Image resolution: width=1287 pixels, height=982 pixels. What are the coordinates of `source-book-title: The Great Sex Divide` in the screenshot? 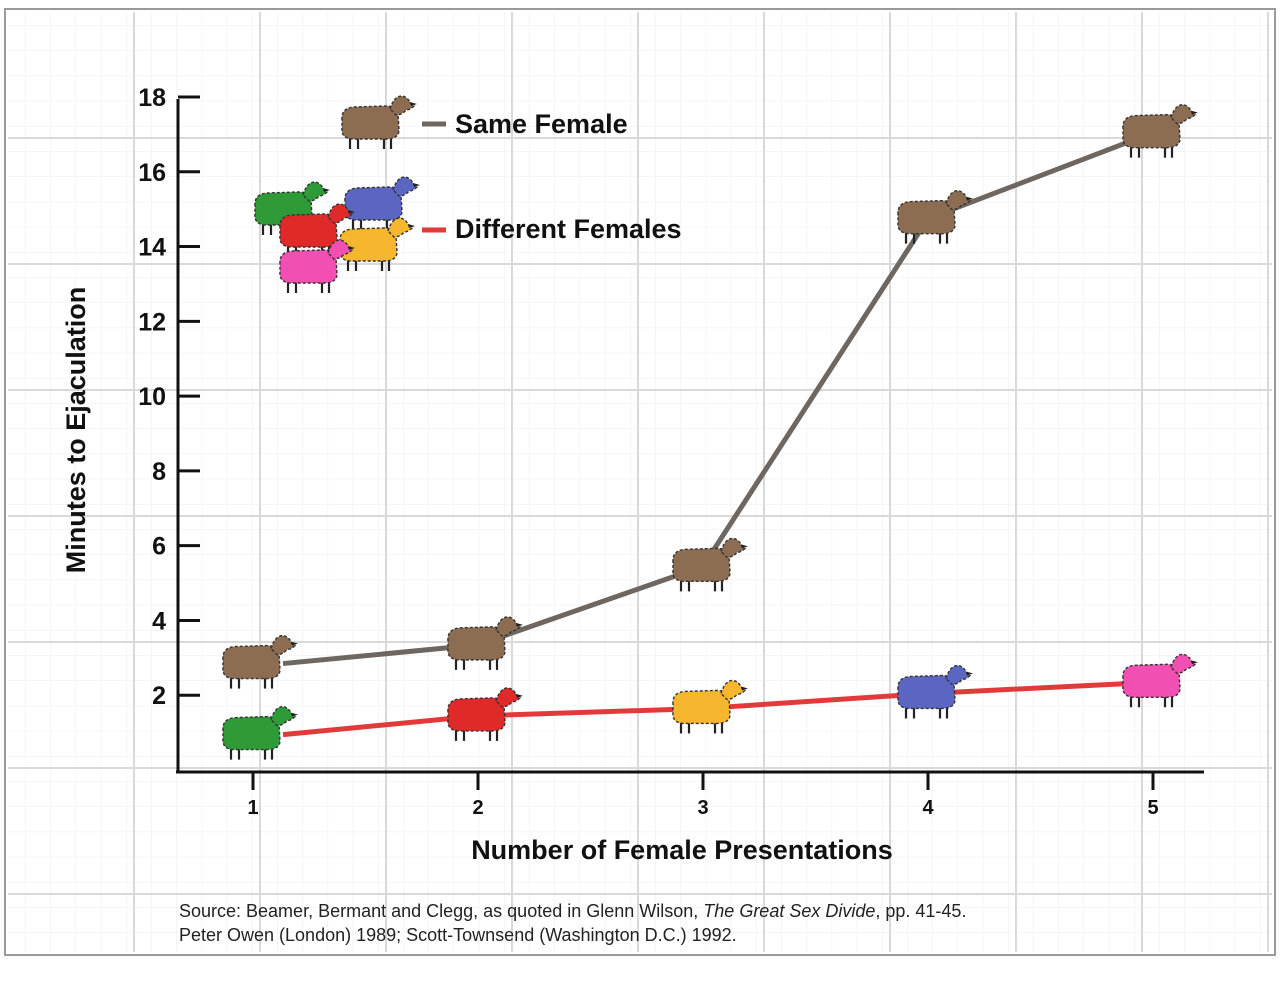 It's located at (789, 911).